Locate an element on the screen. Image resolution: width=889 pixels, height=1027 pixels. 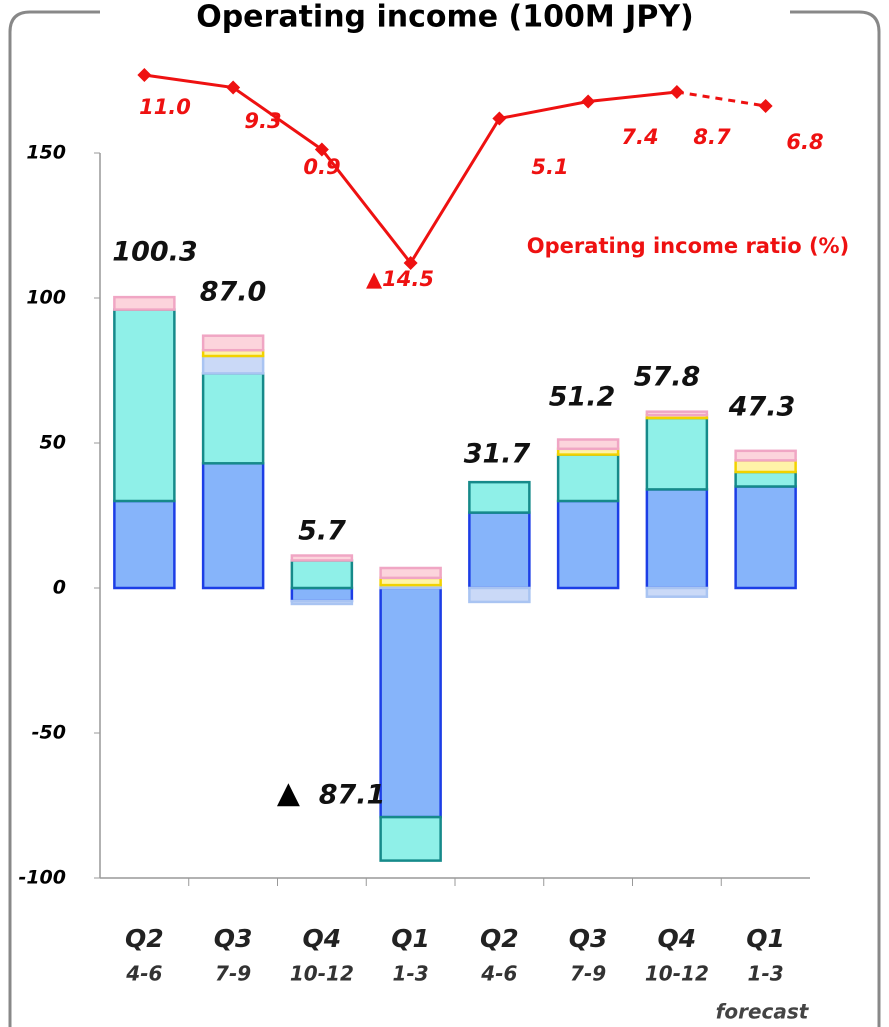
total-label: 5.7 is located at coordinates (322, 531).